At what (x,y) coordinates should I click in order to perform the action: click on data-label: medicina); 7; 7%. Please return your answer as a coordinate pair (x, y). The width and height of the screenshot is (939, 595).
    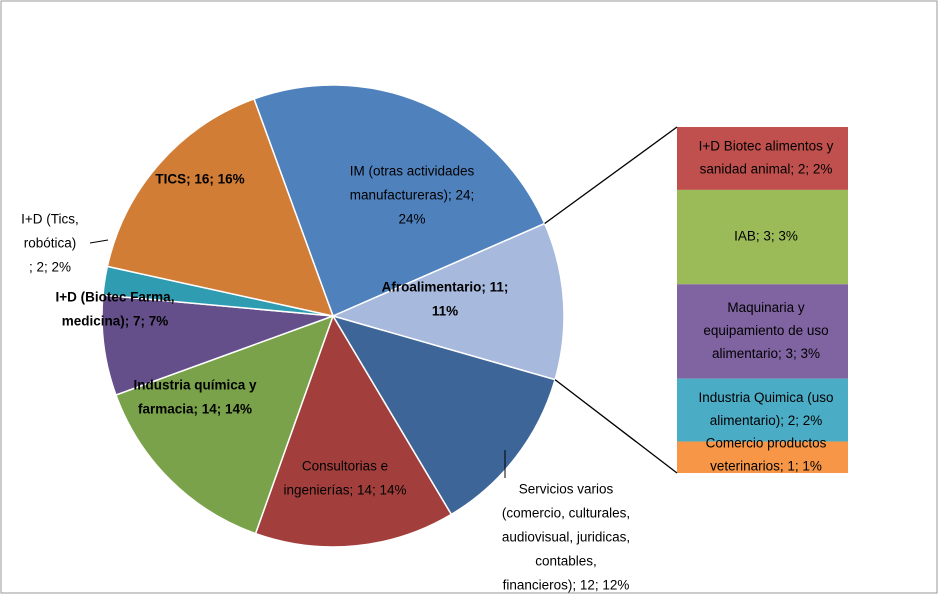
    Looking at the image, I should click on (115, 321).